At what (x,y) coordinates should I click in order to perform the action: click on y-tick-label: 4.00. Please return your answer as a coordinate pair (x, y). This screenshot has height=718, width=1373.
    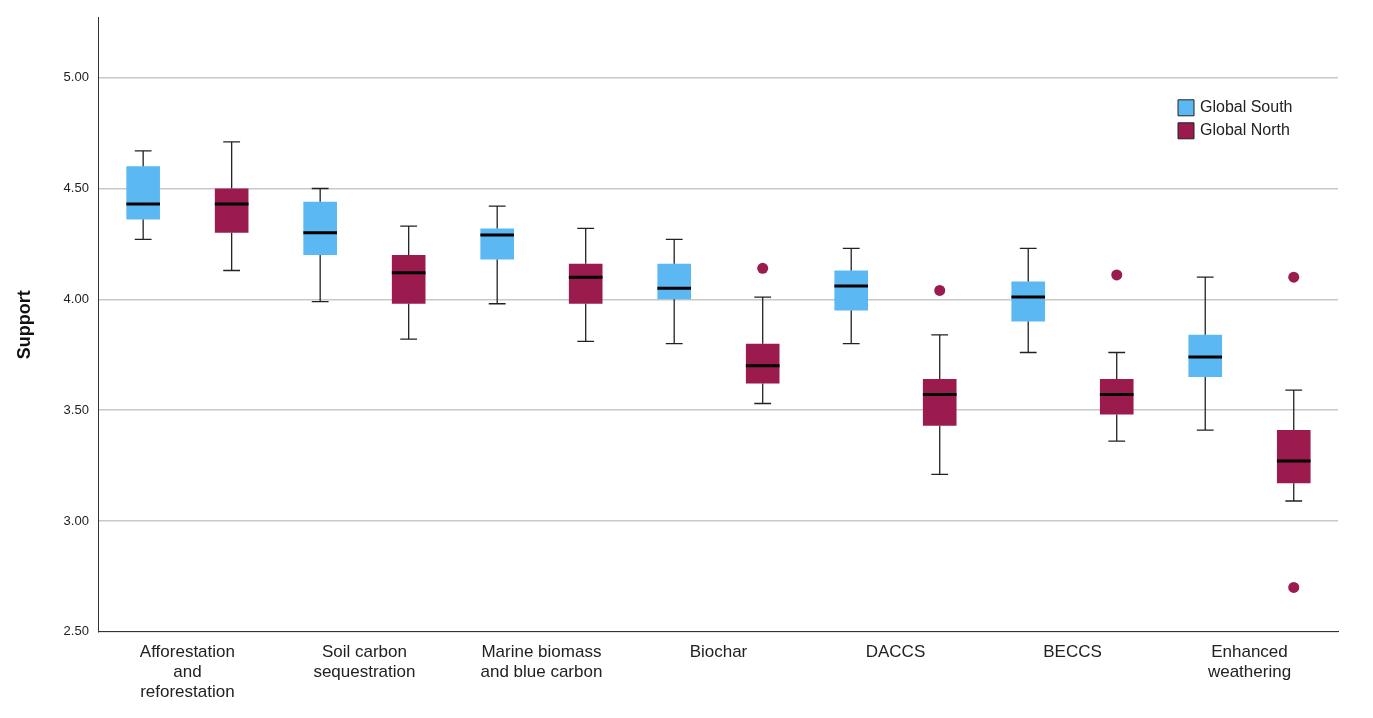
    Looking at the image, I should click on (76, 298).